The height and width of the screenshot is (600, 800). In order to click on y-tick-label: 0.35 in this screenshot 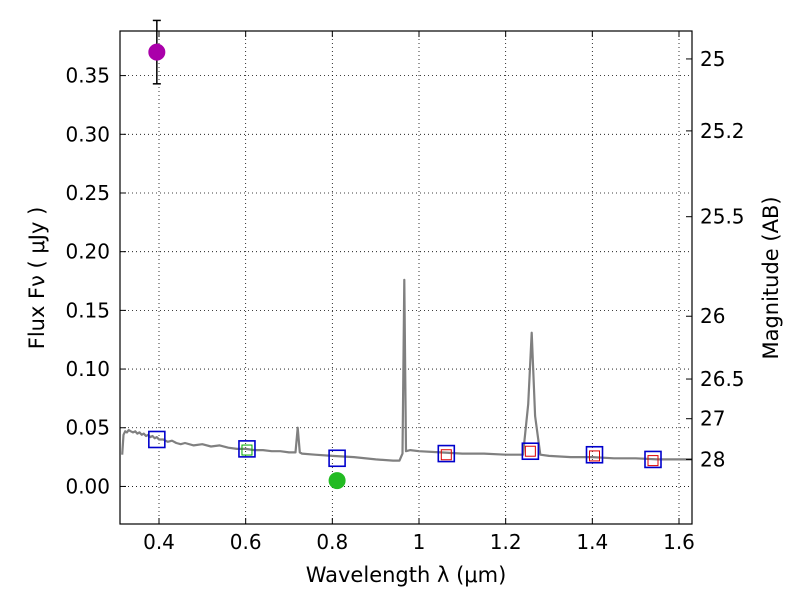, I will do `click(87, 76)`.